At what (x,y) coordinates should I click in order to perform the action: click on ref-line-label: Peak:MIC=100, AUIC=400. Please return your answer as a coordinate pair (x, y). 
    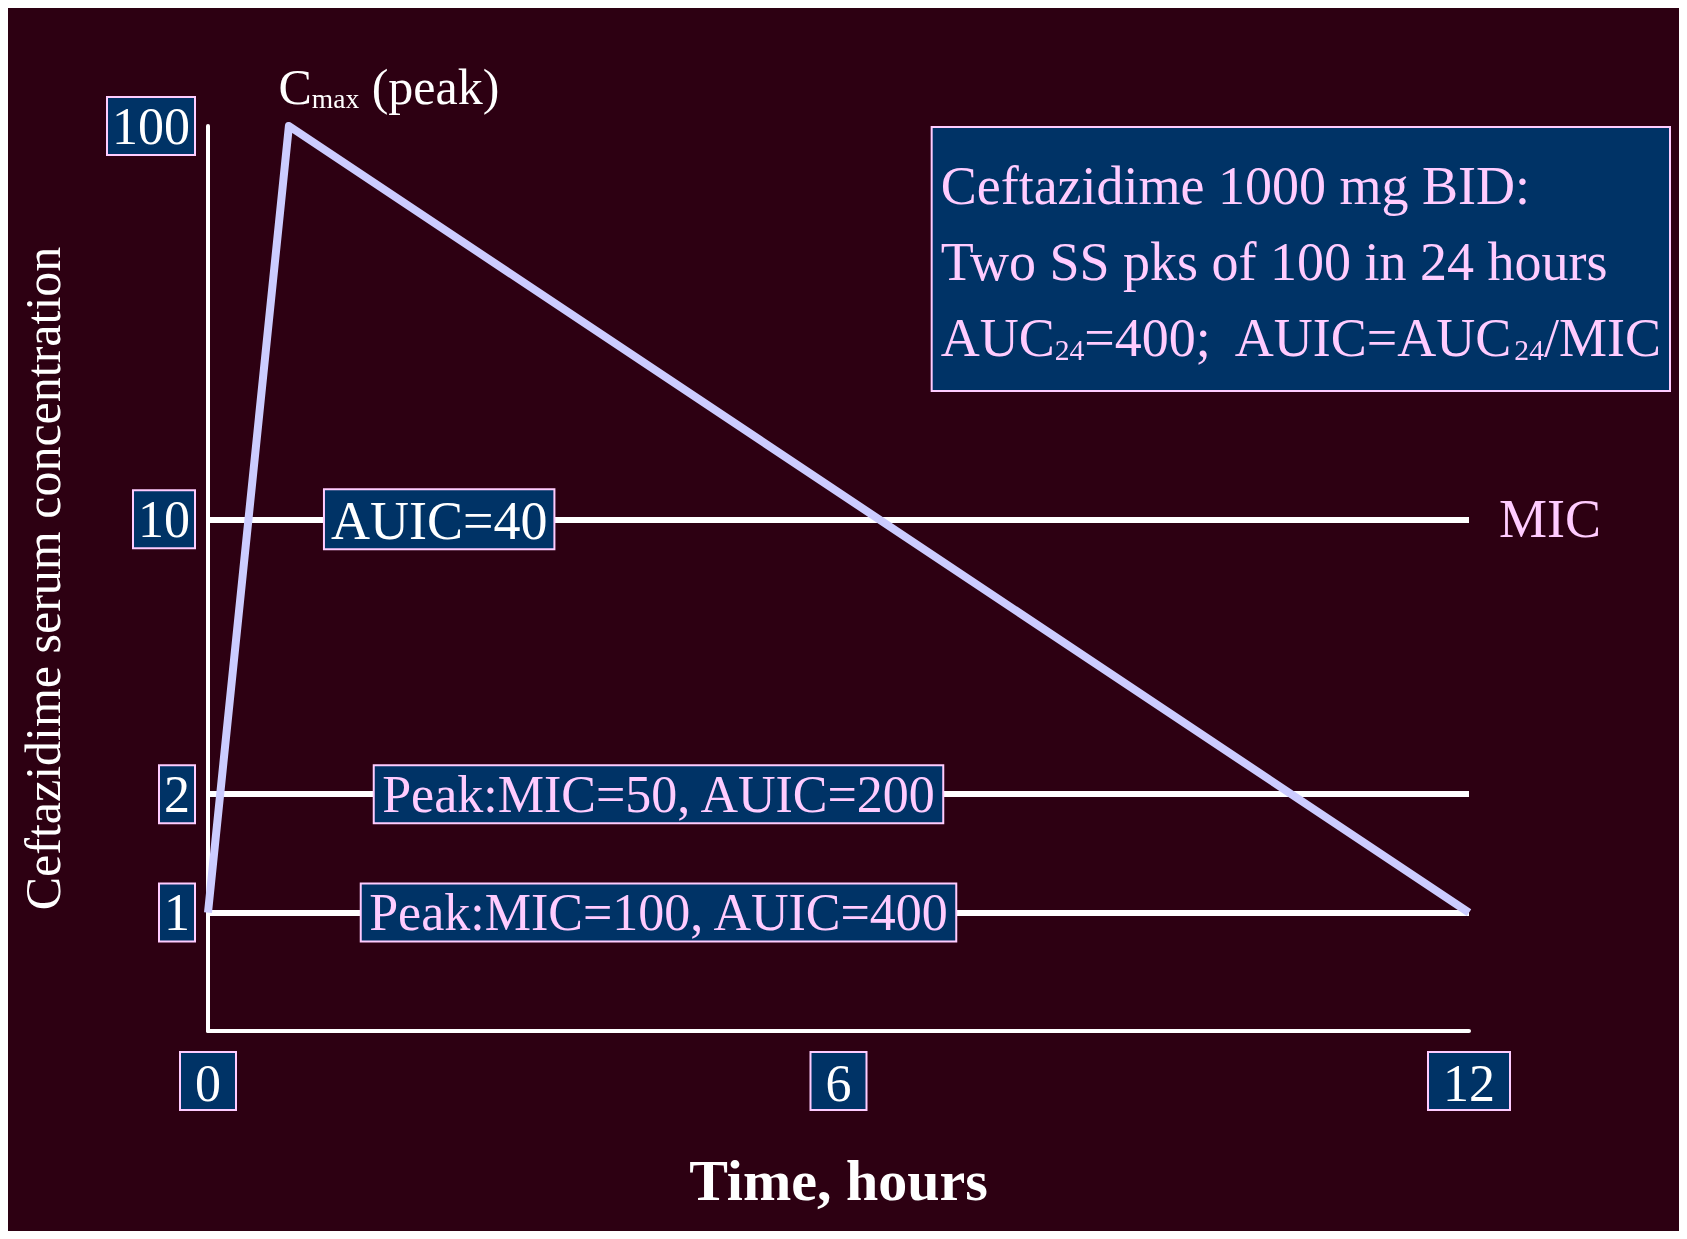
    Looking at the image, I should click on (658, 913).